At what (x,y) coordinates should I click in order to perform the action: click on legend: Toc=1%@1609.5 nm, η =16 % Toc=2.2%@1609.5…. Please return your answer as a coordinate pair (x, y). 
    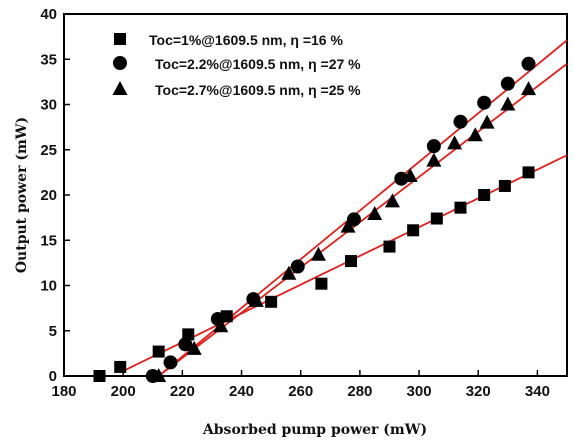
    Looking at the image, I should click on (236, 65).